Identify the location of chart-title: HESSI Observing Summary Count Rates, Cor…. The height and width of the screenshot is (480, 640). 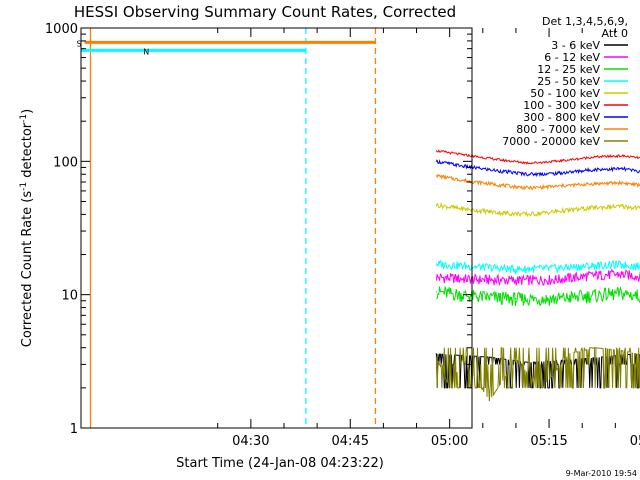
(265, 12).